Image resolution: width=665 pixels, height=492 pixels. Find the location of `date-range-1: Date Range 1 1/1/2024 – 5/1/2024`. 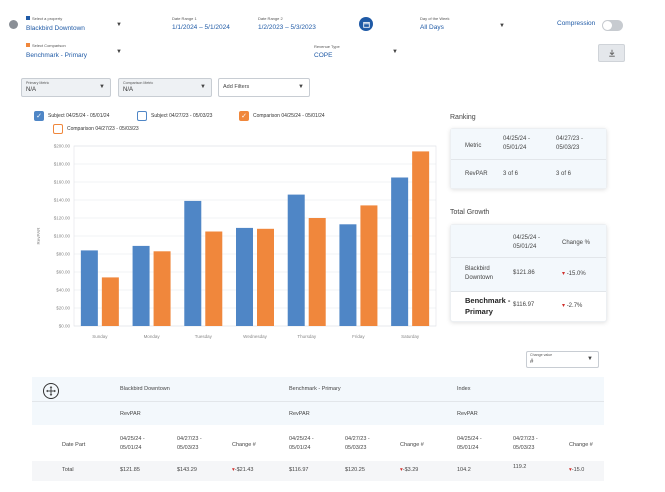

date-range-1: Date Range 1 1/1/2024 – 5/1/2024 is located at coordinates (212, 26).